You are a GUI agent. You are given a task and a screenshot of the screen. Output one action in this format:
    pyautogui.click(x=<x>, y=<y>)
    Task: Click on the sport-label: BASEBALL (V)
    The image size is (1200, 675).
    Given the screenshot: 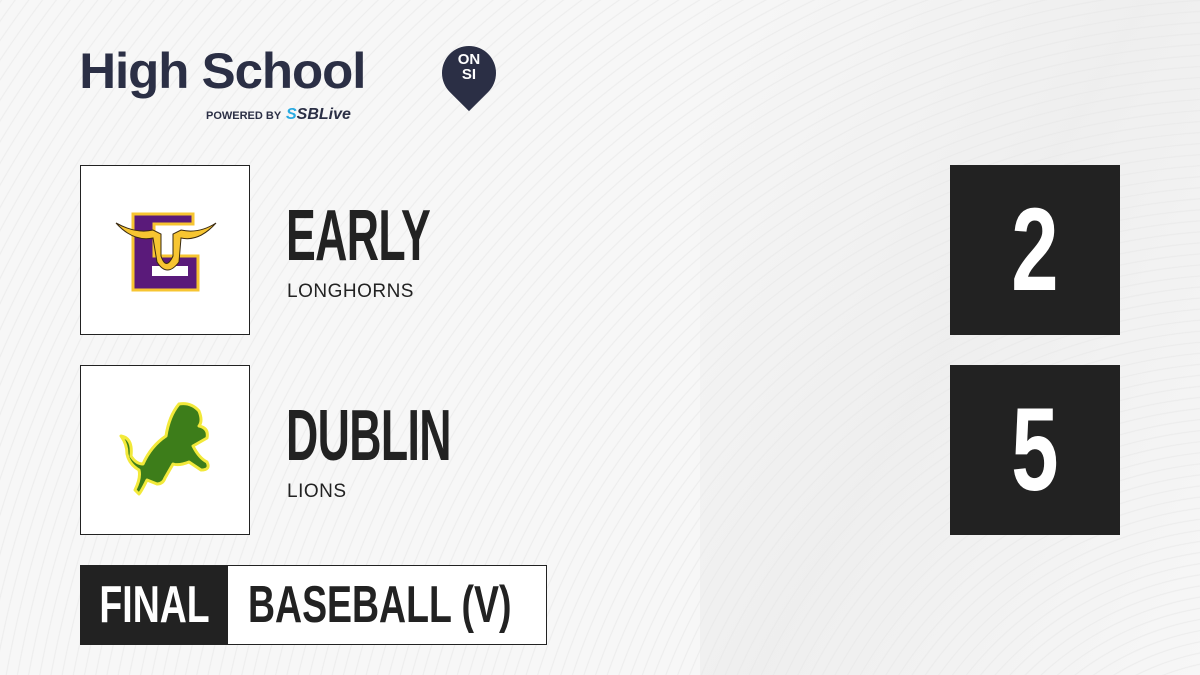 What is the action you would take?
    pyautogui.click(x=421, y=605)
    